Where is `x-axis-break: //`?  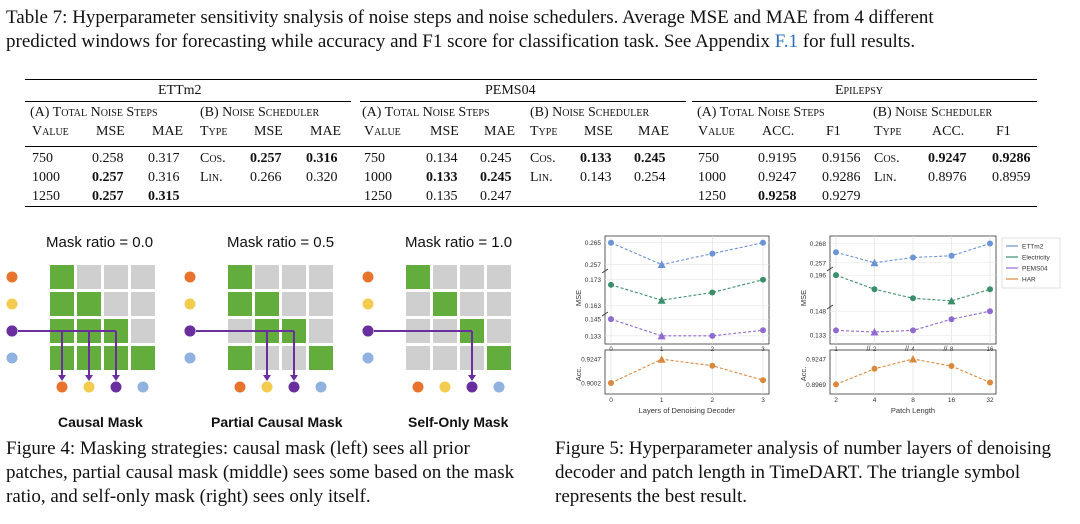
x-axis-break: // is located at coordinates (907, 349).